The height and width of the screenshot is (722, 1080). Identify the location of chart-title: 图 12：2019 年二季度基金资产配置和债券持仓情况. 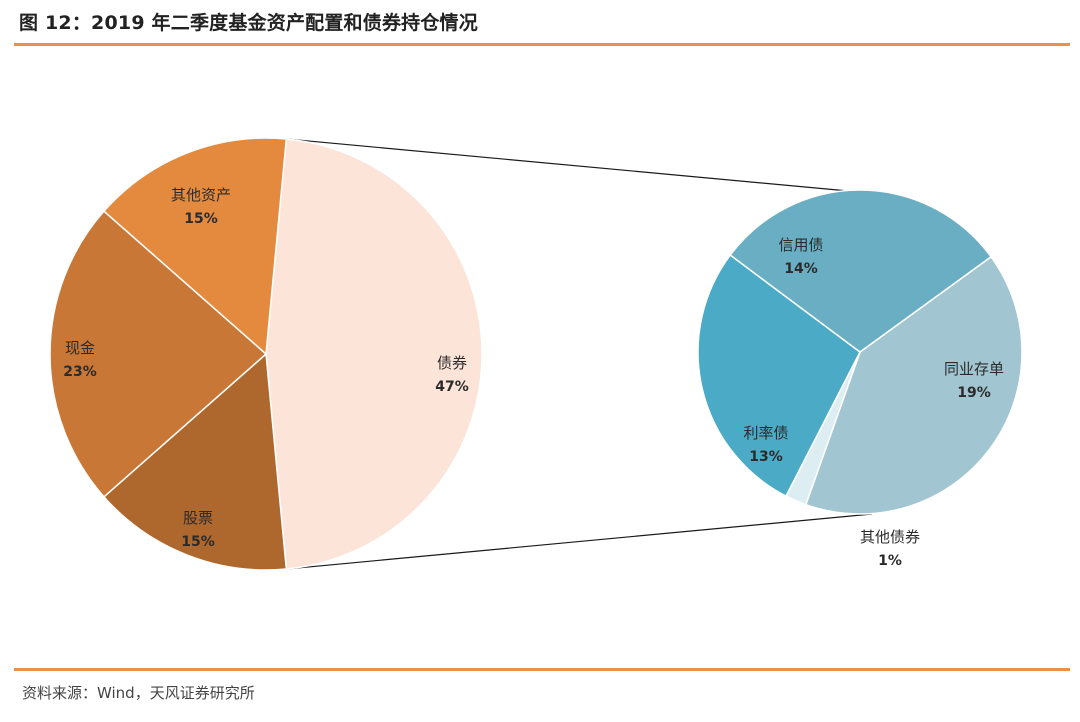
(248, 23).